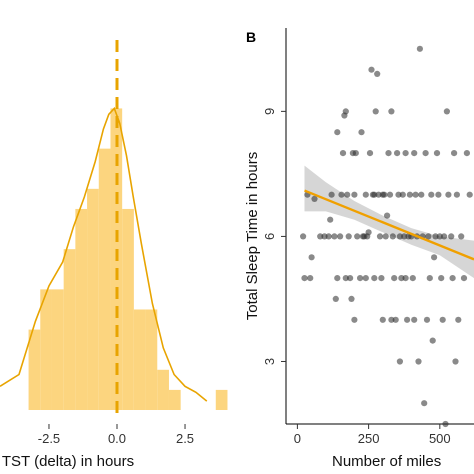  I want to click on regression-line, so click(389, 225).